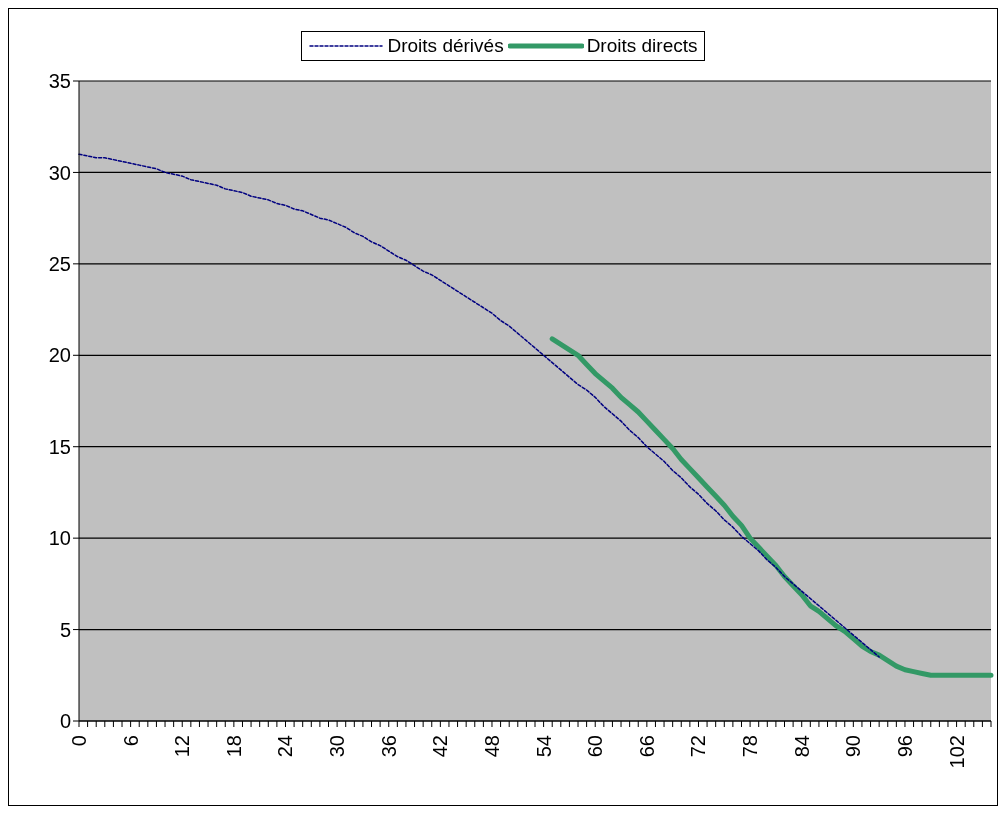  I want to click on x-tick-label: 30, so click(337, 746).